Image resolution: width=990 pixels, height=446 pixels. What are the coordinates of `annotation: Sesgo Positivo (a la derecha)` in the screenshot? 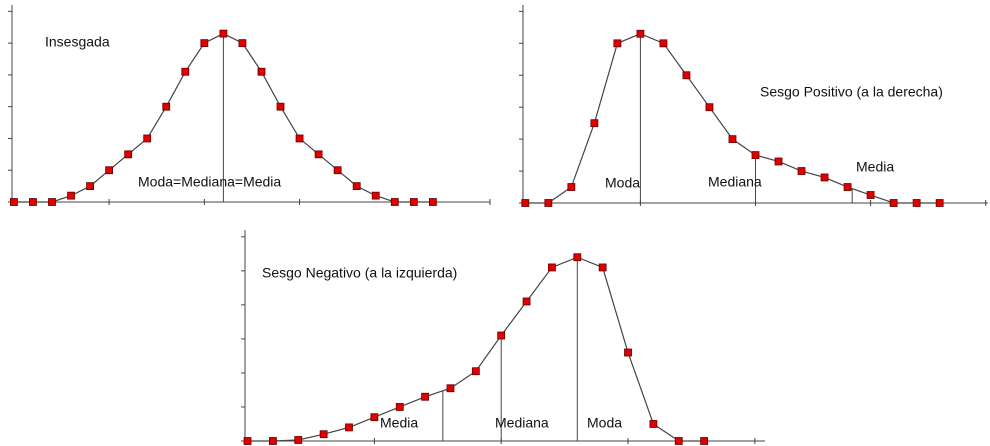 It's located at (851, 92).